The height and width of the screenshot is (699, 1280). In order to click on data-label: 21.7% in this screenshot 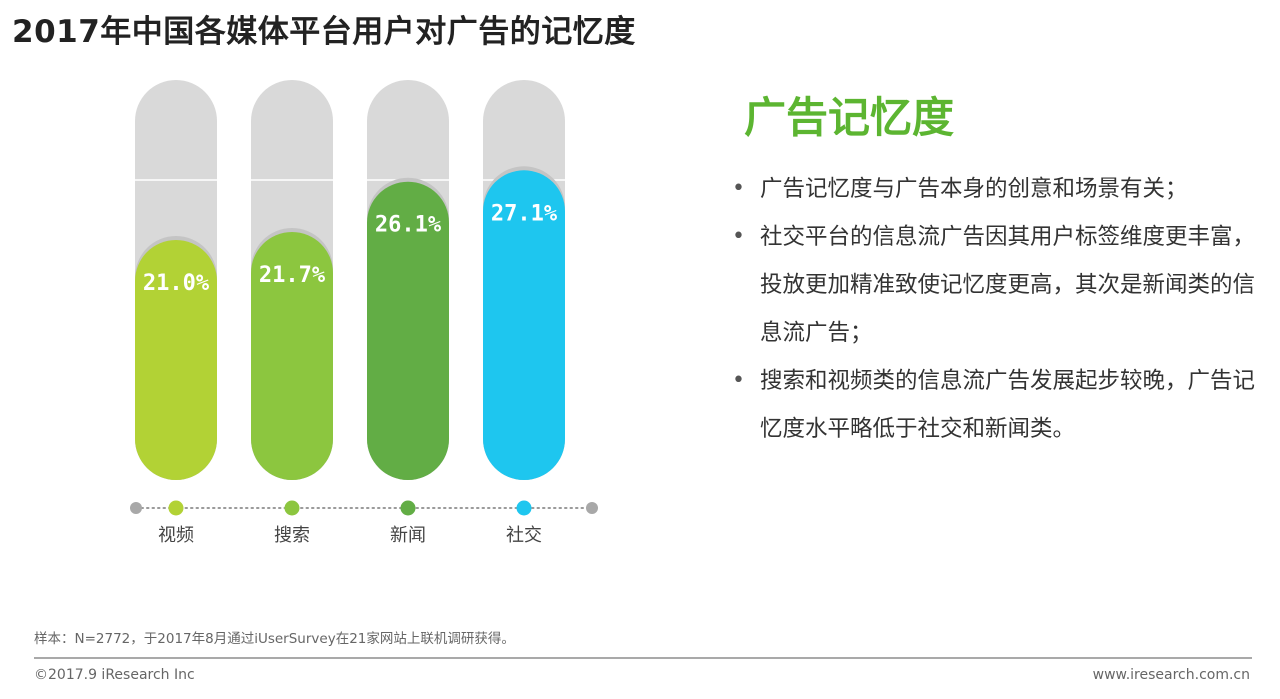, I will do `click(292, 275)`.